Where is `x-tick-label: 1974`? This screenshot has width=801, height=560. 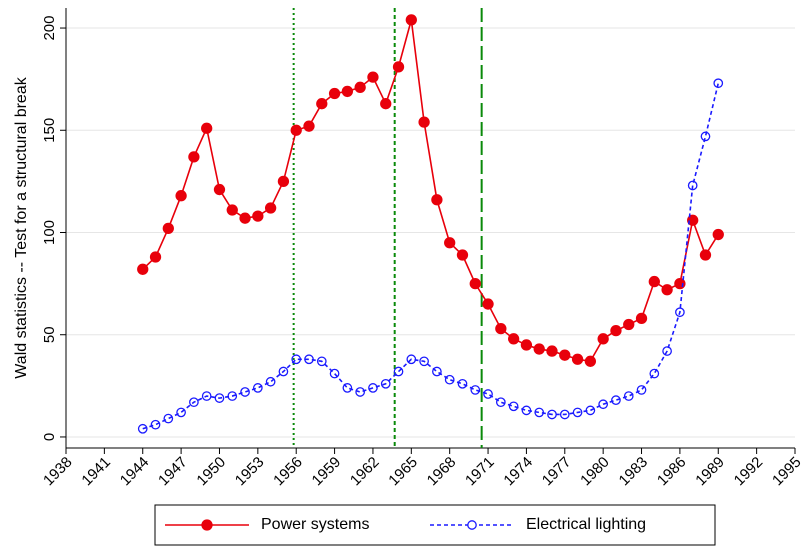 x-tick-label: 1974 is located at coordinates (518, 472).